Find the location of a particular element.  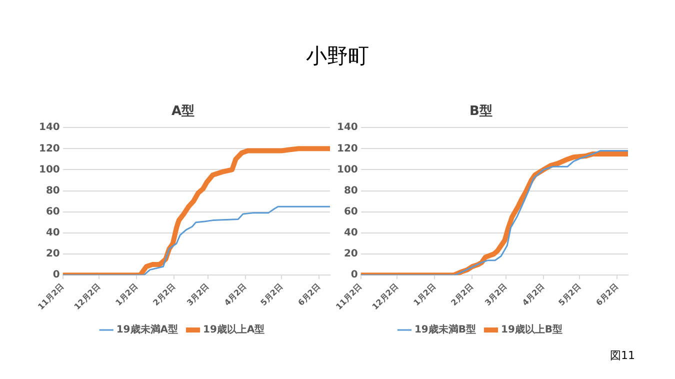

legend-label: 19歳以上B型 is located at coordinates (532, 330).